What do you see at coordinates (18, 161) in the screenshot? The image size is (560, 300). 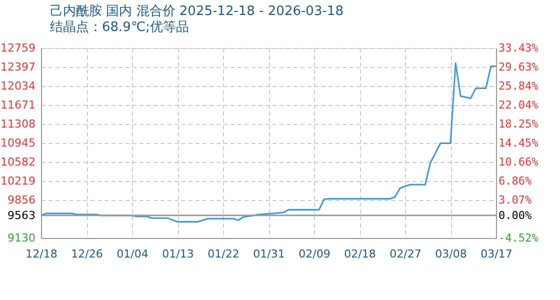 I see `y-tick-label: 10582` at bounding box center [18, 161].